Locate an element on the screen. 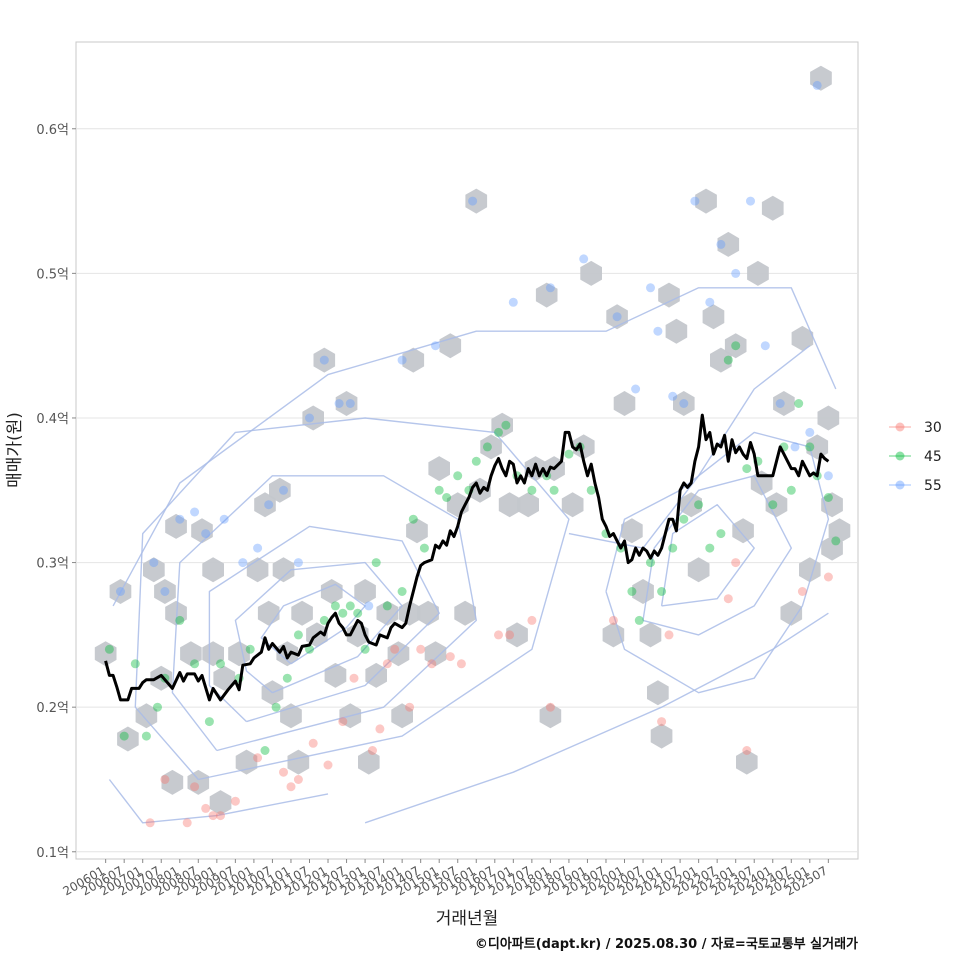  legend-label: 30 is located at coordinates (933, 428).